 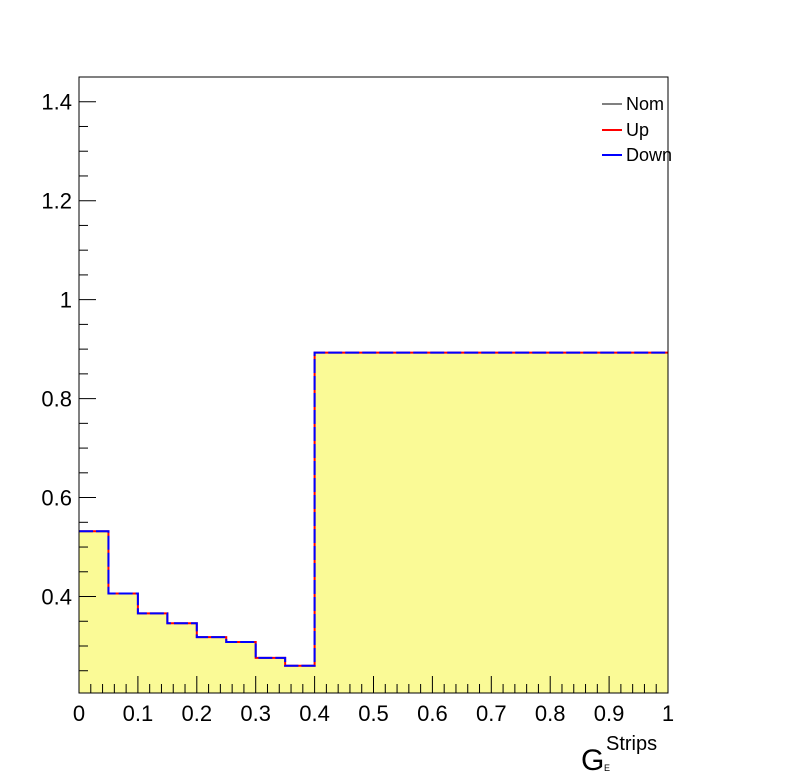 I want to click on x-tick-label: 0.9, so click(x=609, y=713).